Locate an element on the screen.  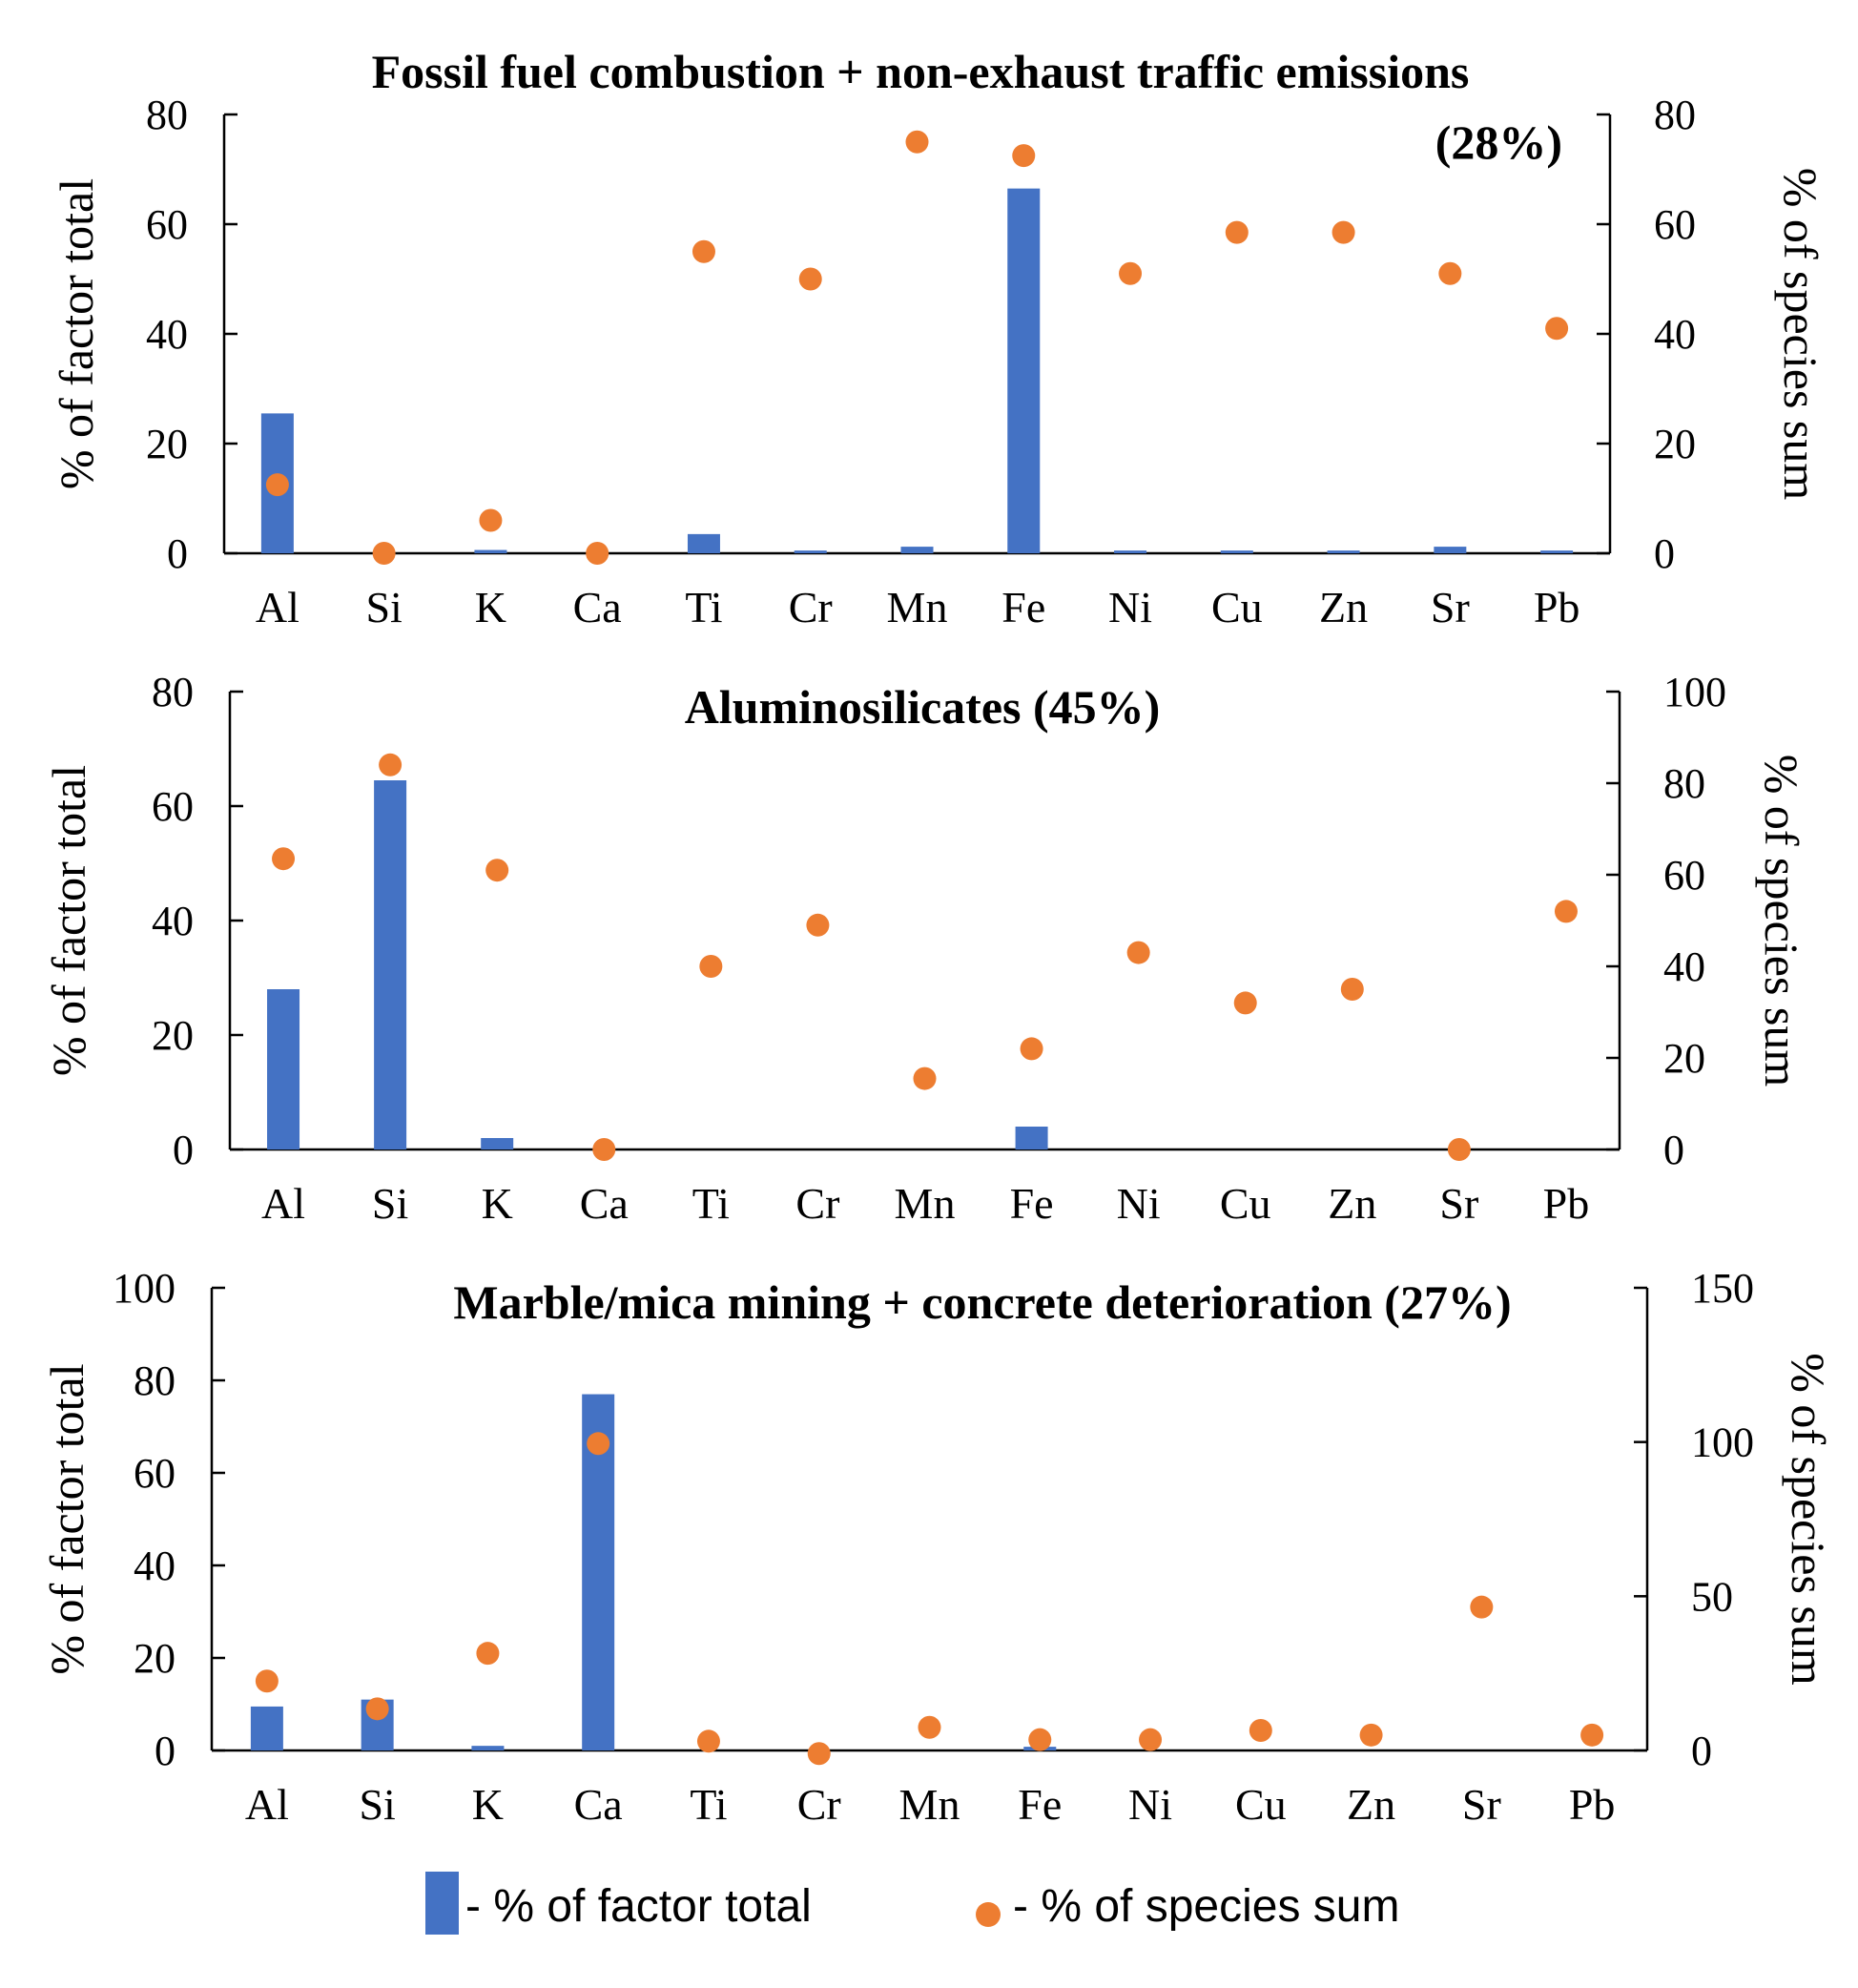
bar-Ni is located at coordinates (1130, 551).